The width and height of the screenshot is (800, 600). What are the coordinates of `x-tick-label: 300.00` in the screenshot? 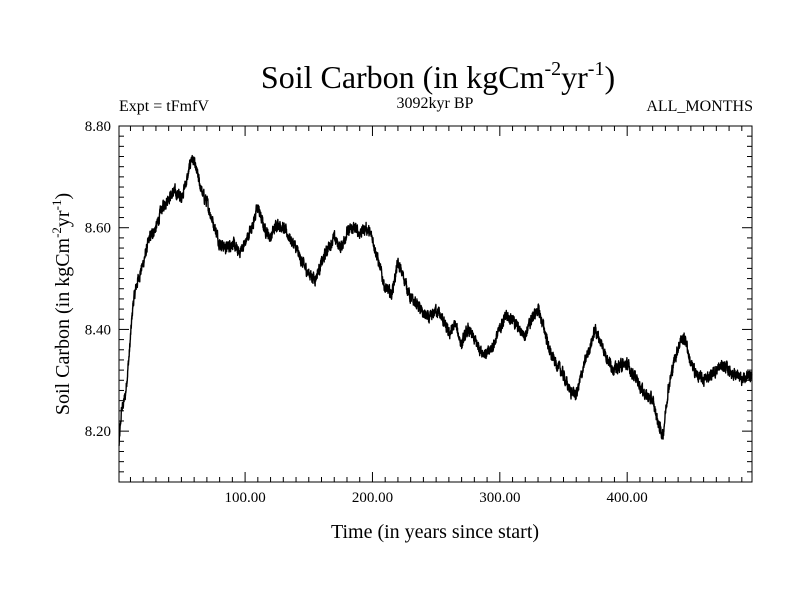 It's located at (499, 498).